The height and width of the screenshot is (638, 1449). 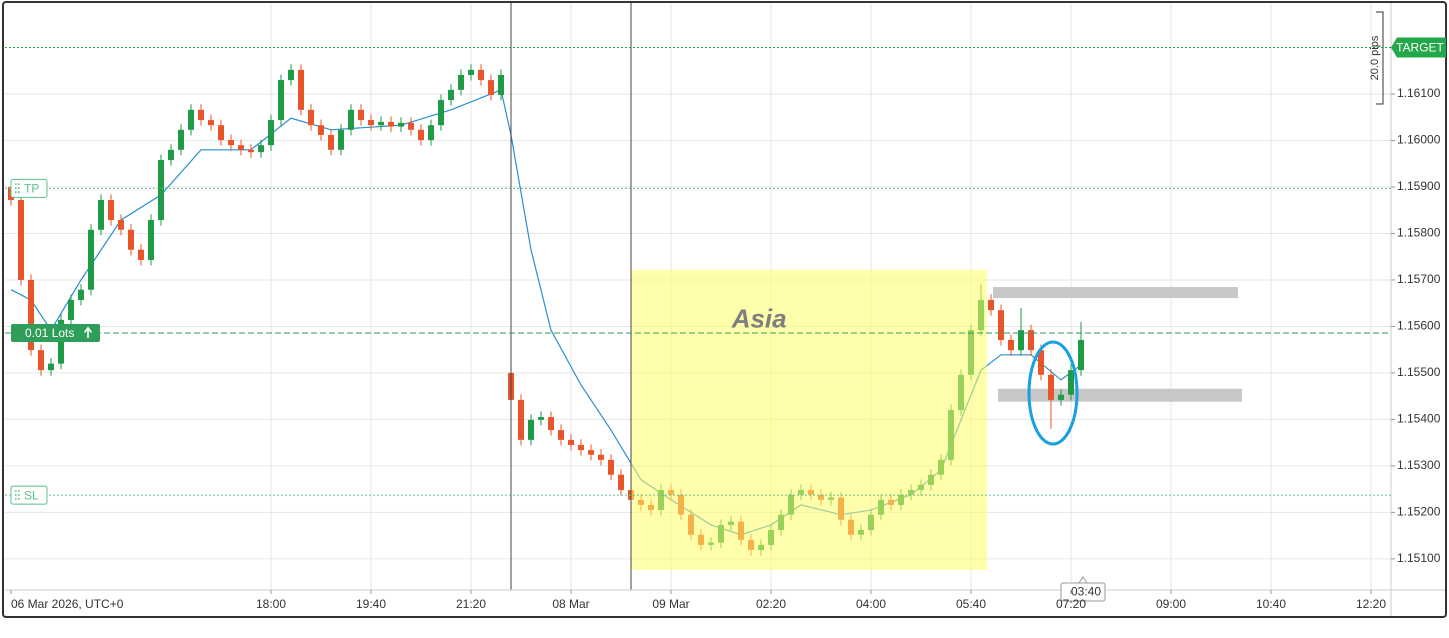 I want to click on x-tick-label: 12:20, so click(x=1371, y=604).